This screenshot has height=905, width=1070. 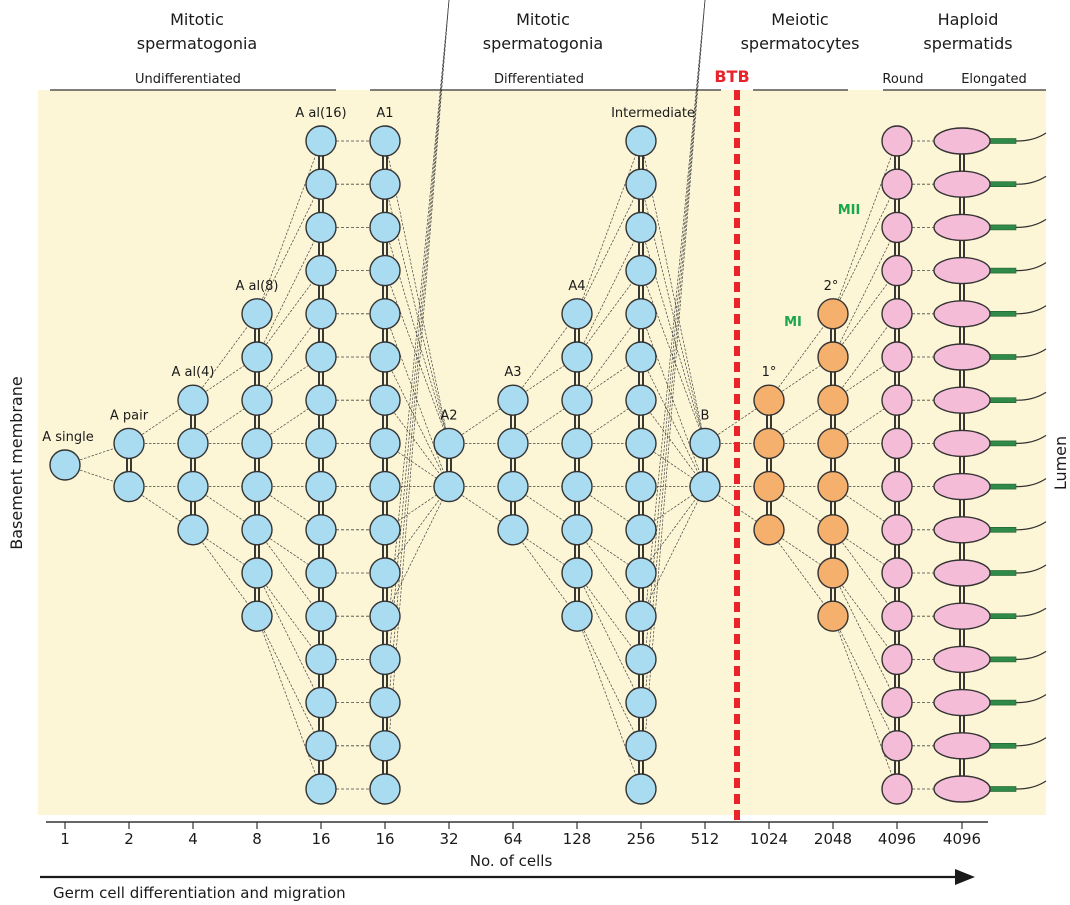 I want to click on column-label: A4, so click(x=576, y=286).